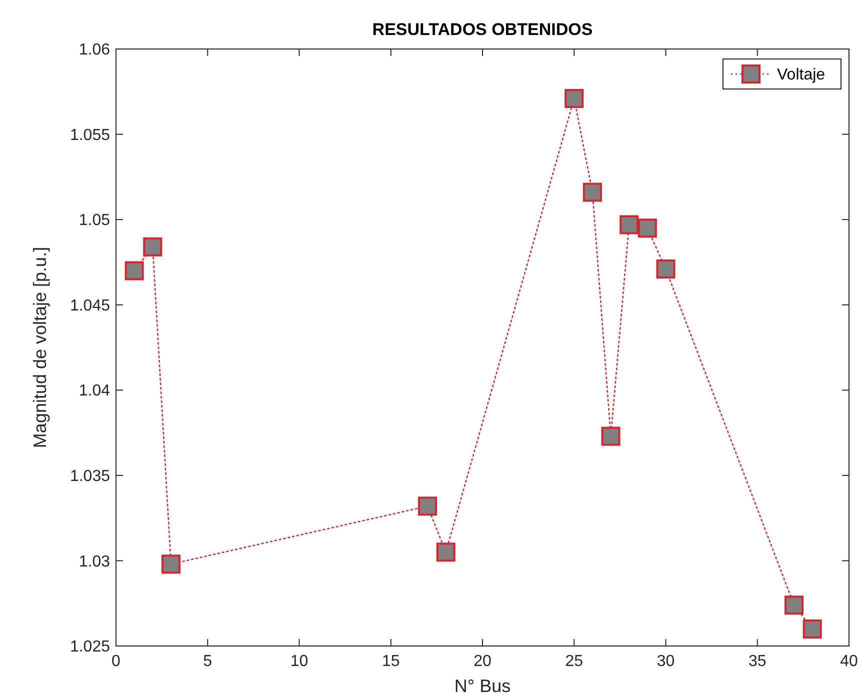 The width and height of the screenshot is (866, 698). What do you see at coordinates (207, 661) in the screenshot?
I see `x-tick-label: 5` at bounding box center [207, 661].